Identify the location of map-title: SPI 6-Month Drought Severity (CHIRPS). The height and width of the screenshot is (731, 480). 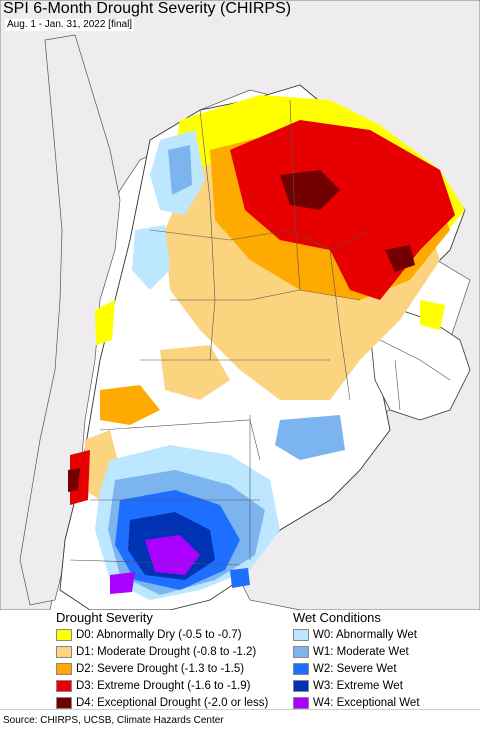
(147, 8).